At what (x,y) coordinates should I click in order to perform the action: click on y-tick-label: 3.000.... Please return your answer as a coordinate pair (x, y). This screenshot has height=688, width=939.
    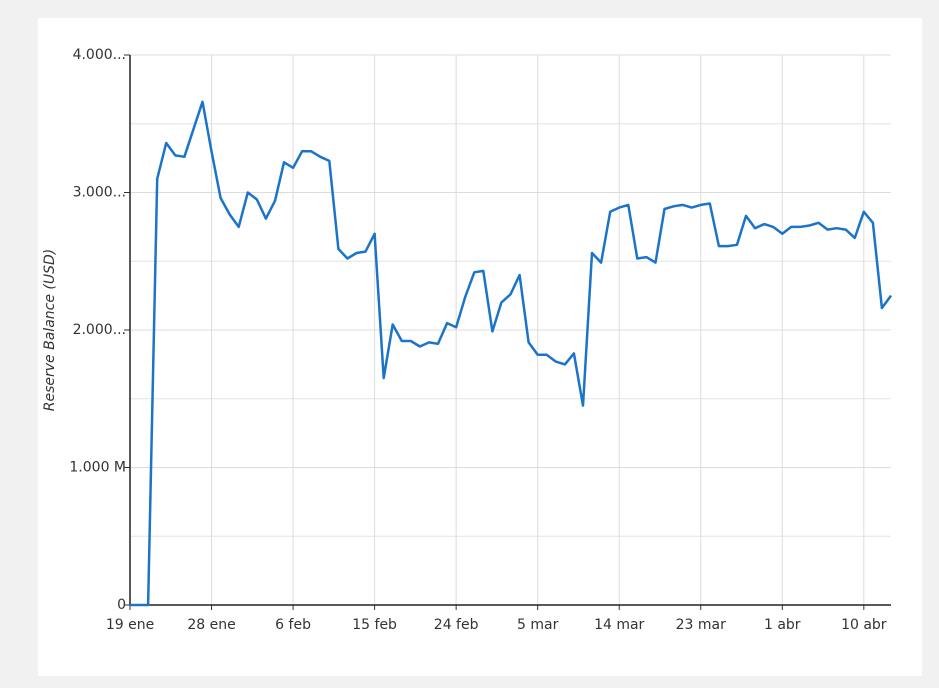
    Looking at the image, I should click on (99, 193).